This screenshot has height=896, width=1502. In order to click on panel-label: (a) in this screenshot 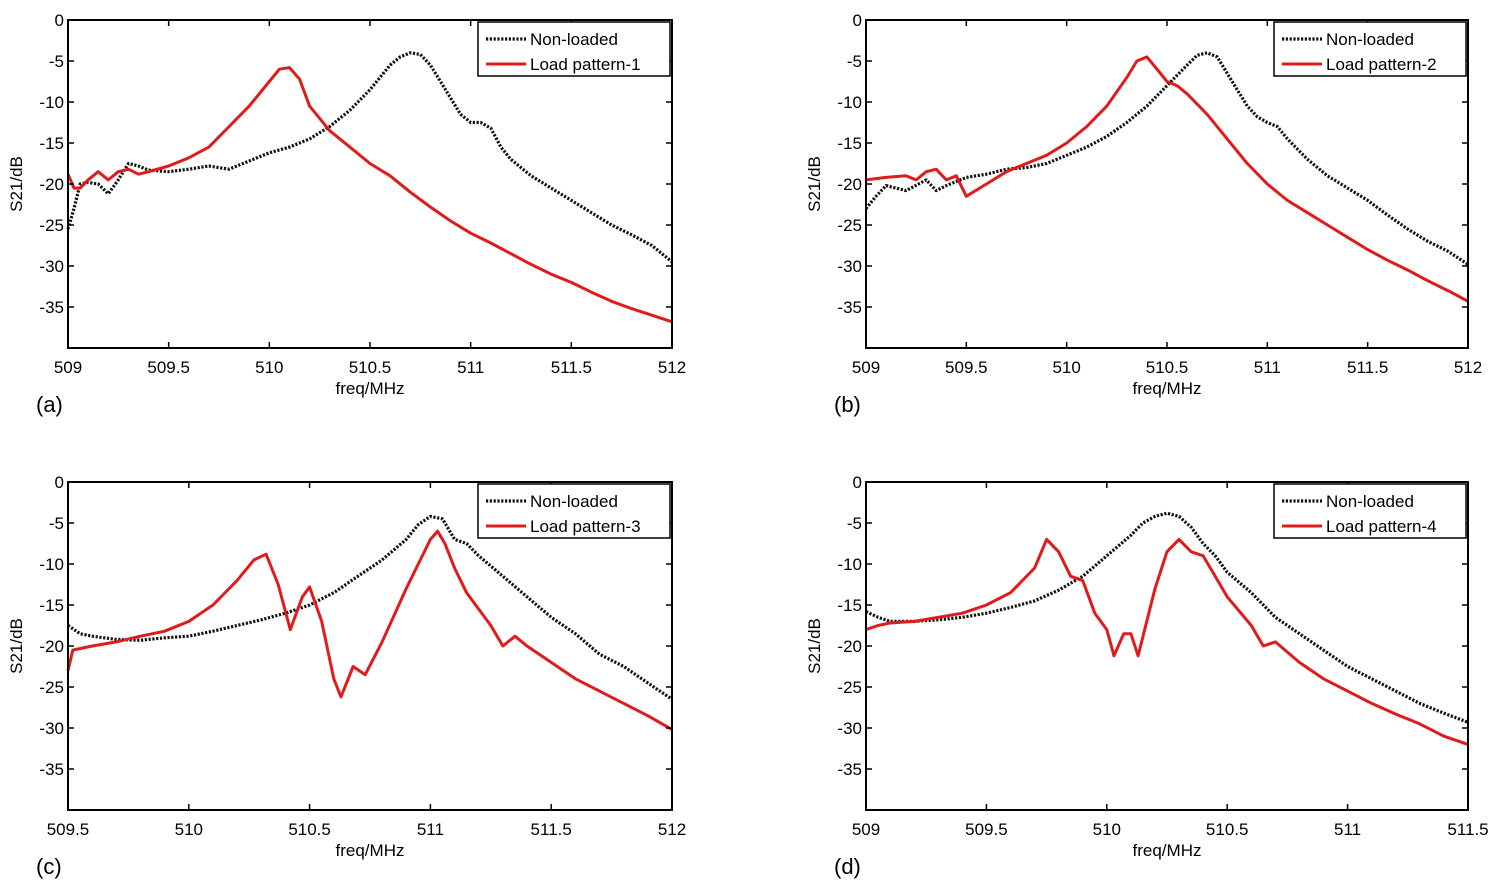, I will do `click(49, 404)`.